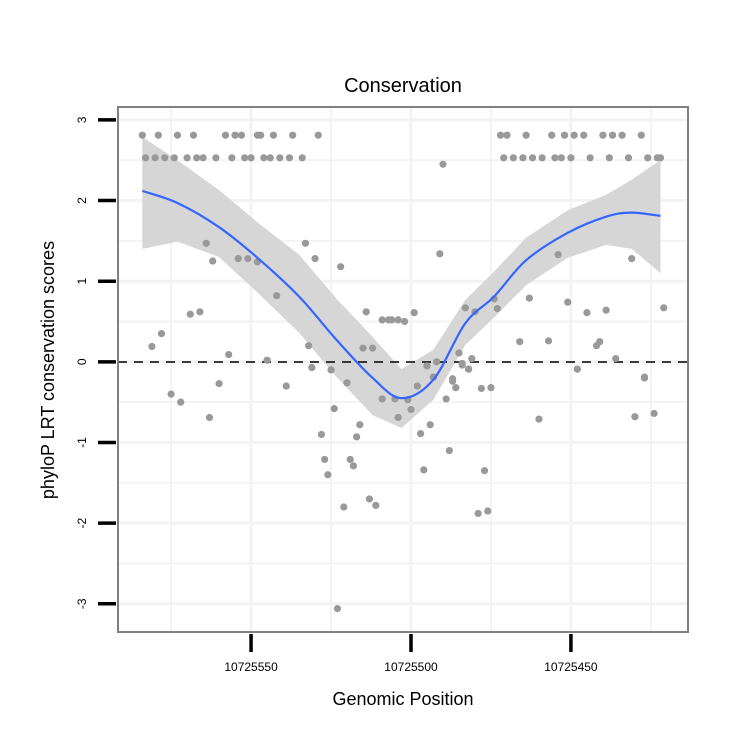 Image resolution: width=750 pixels, height=750 pixels. What do you see at coordinates (251, 667) in the screenshot?
I see `x-tick-label: 10725550` at bounding box center [251, 667].